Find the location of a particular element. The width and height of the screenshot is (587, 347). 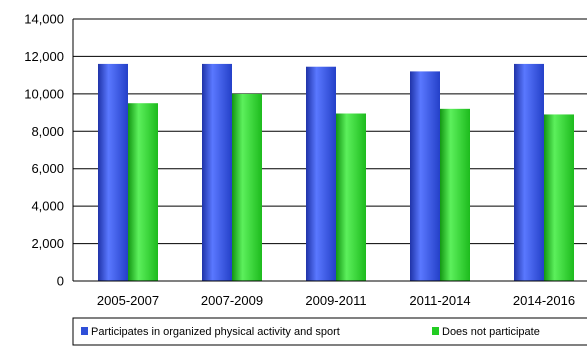

y-tick-label: 8,000 is located at coordinates (47, 131).